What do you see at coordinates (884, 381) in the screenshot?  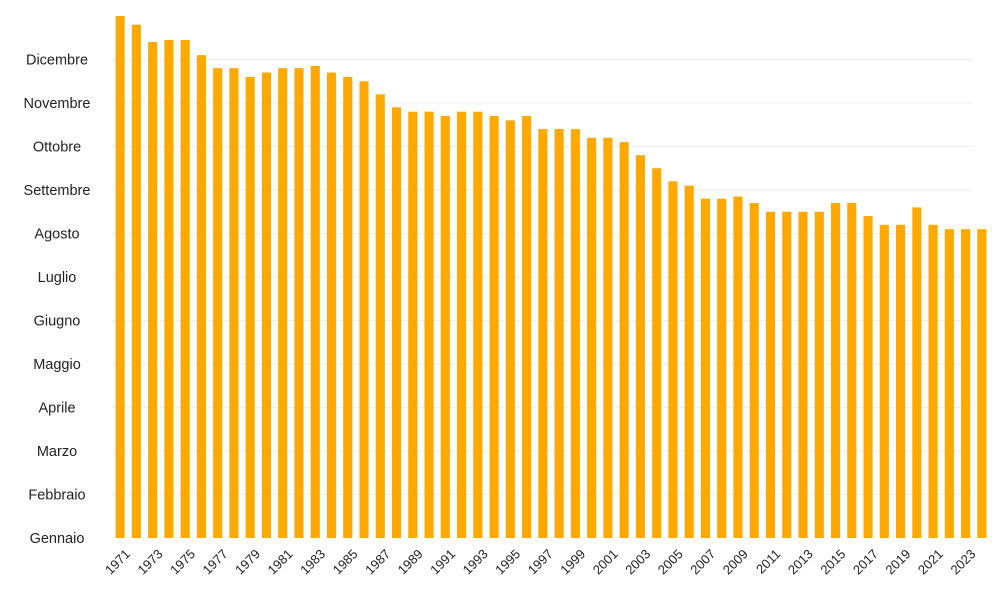 I see `bar-2018` at bounding box center [884, 381].